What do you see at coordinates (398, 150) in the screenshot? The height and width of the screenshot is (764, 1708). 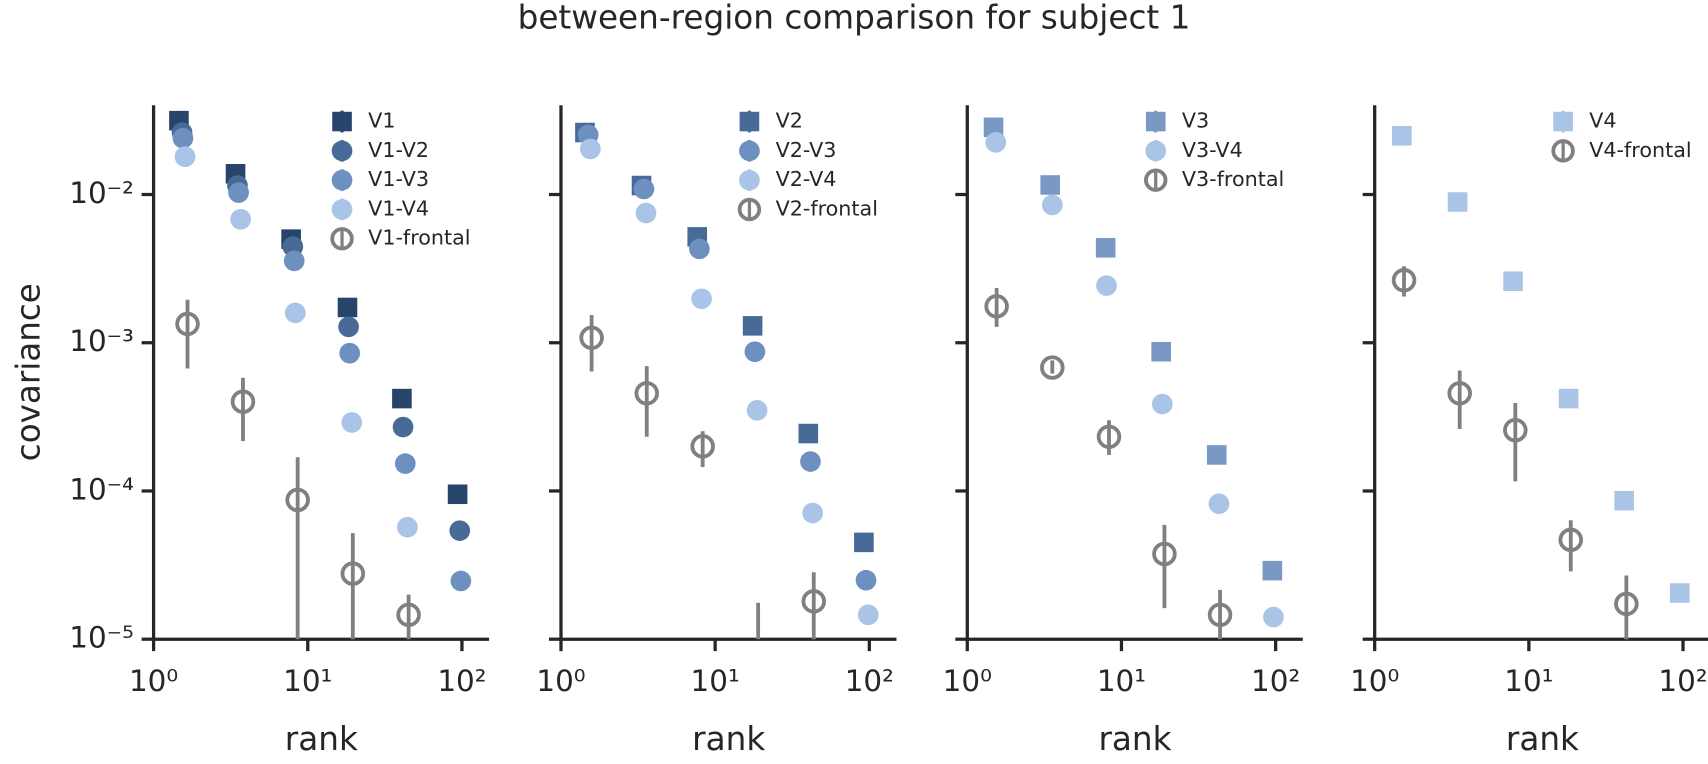 I see `legend-label: V1-V2` at bounding box center [398, 150].